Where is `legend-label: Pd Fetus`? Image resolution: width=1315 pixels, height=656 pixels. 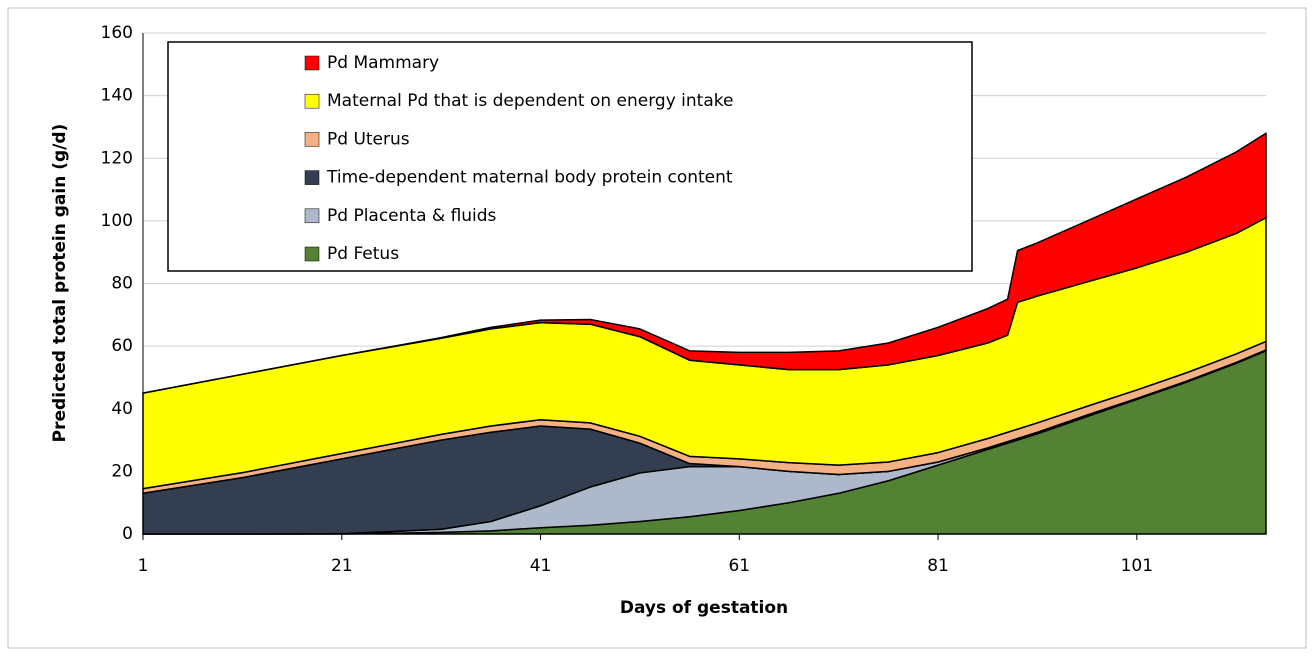 legend-label: Pd Fetus is located at coordinates (363, 254).